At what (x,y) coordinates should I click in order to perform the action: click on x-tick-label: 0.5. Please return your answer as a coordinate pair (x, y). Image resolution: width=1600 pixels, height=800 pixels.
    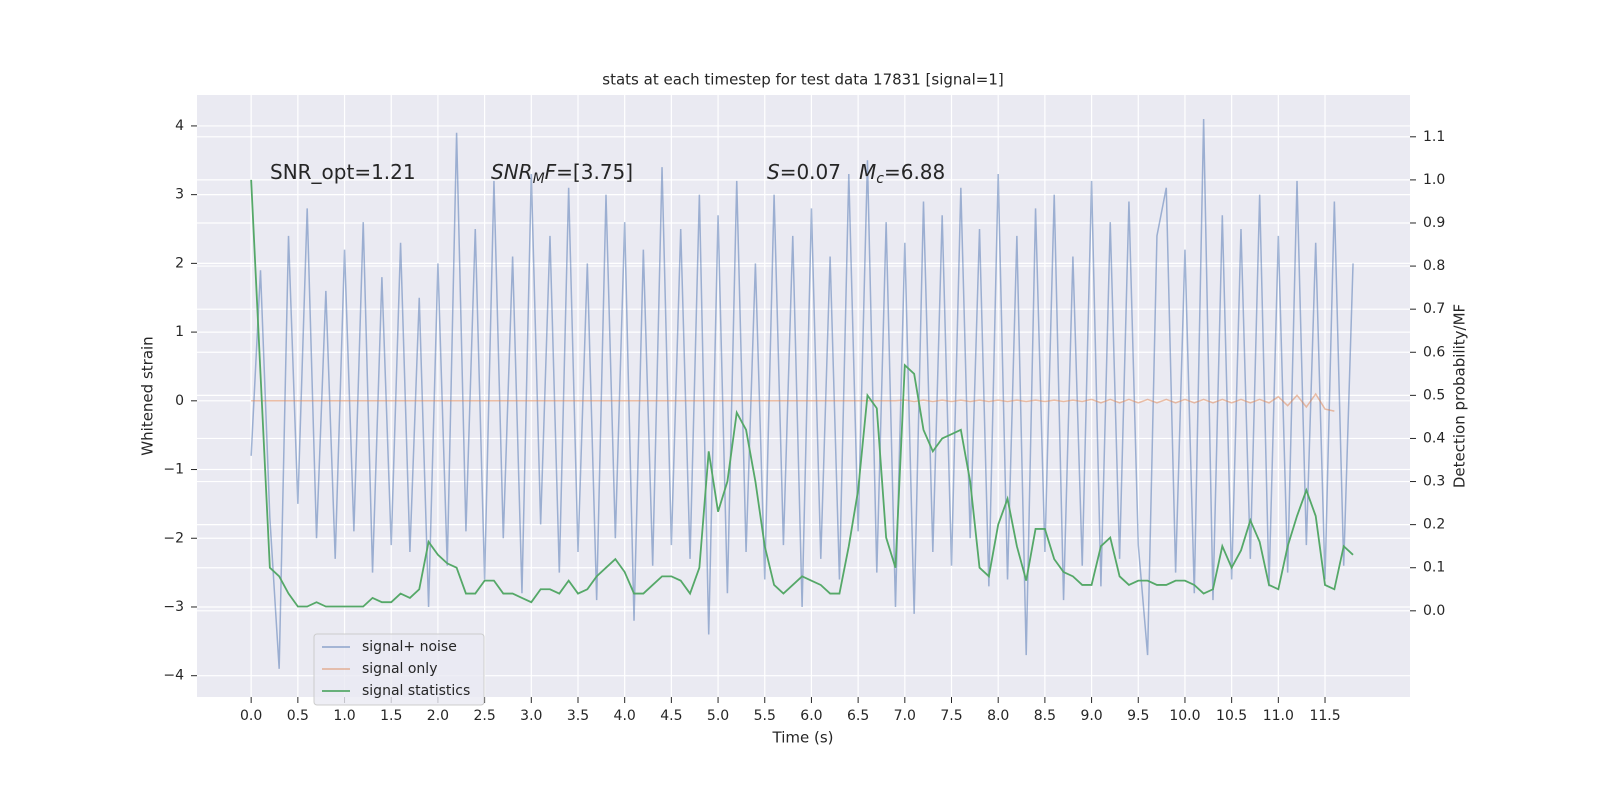
    Looking at the image, I should click on (298, 716).